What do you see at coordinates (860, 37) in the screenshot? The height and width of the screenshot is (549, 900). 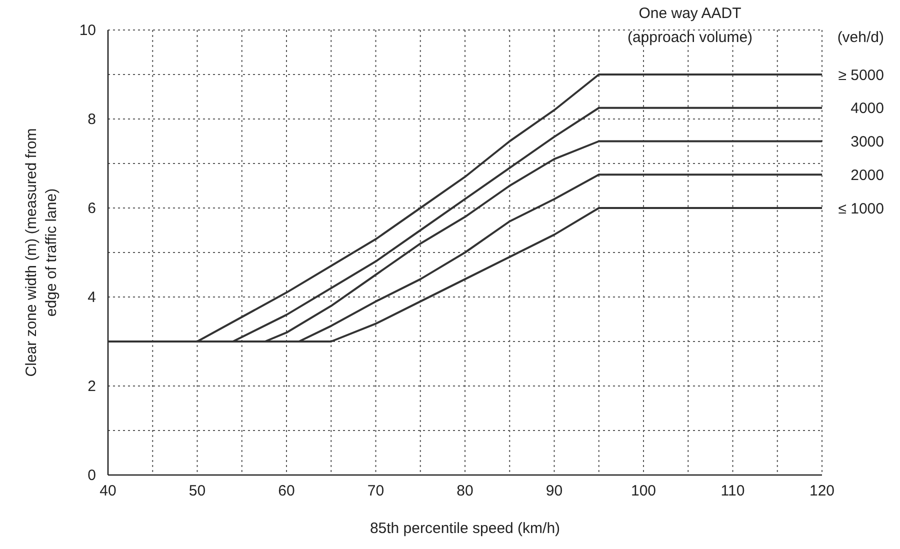 I see `text: (veh/d)` at bounding box center [860, 37].